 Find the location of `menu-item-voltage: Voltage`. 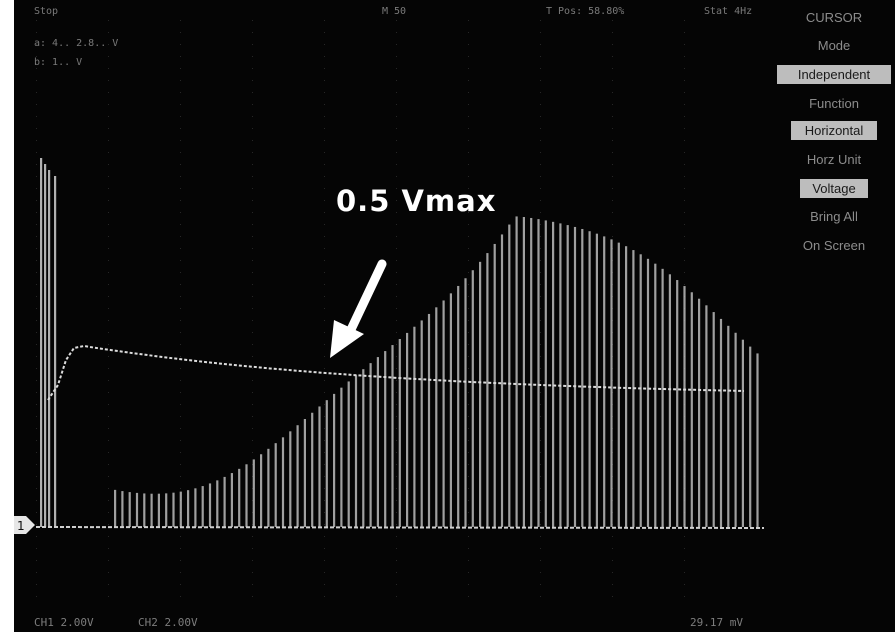

menu-item-voltage: Voltage is located at coordinates (834, 188).